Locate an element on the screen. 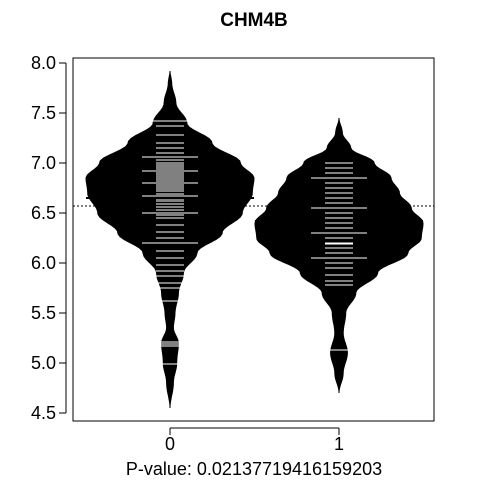 This screenshot has width=480, height=480. x-axis-label: P-value: 0.02137719416159203 is located at coordinates (254, 469).